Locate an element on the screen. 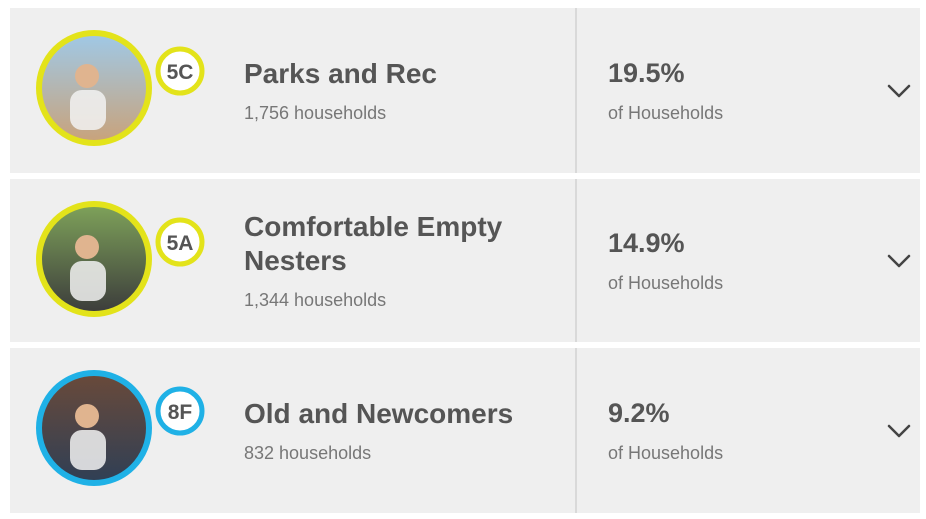 The image size is (926, 519). avatar: 8F is located at coordinates (120, 428).